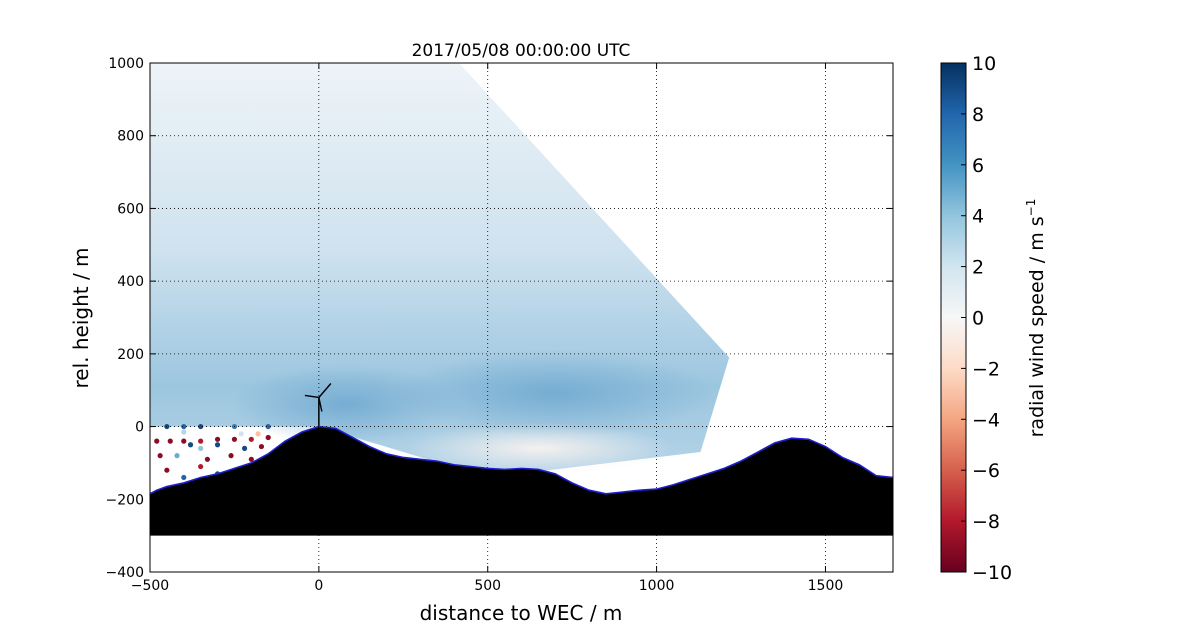  What do you see at coordinates (978, 166) in the screenshot?
I see `colorbar-tick-label: 6` at bounding box center [978, 166].